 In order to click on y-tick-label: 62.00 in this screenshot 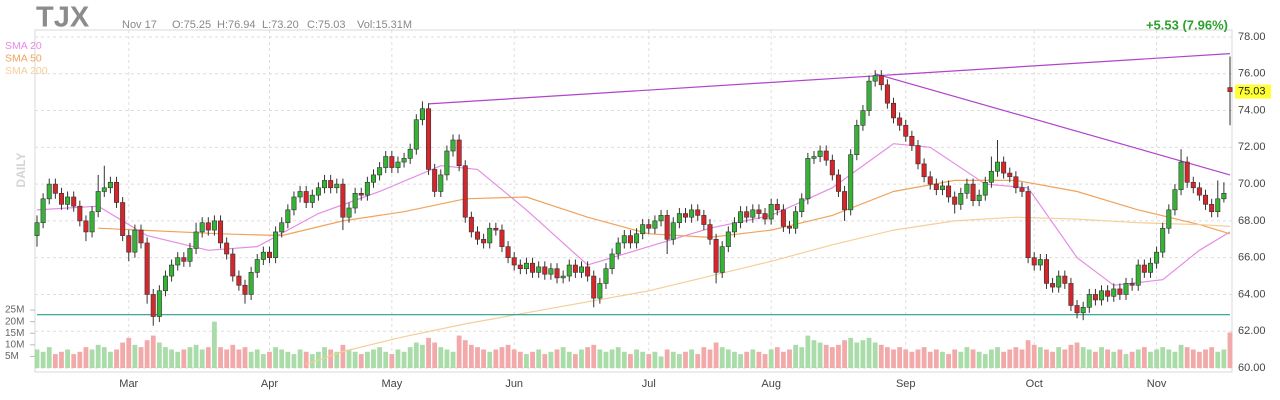, I will do `click(1252, 331)`.